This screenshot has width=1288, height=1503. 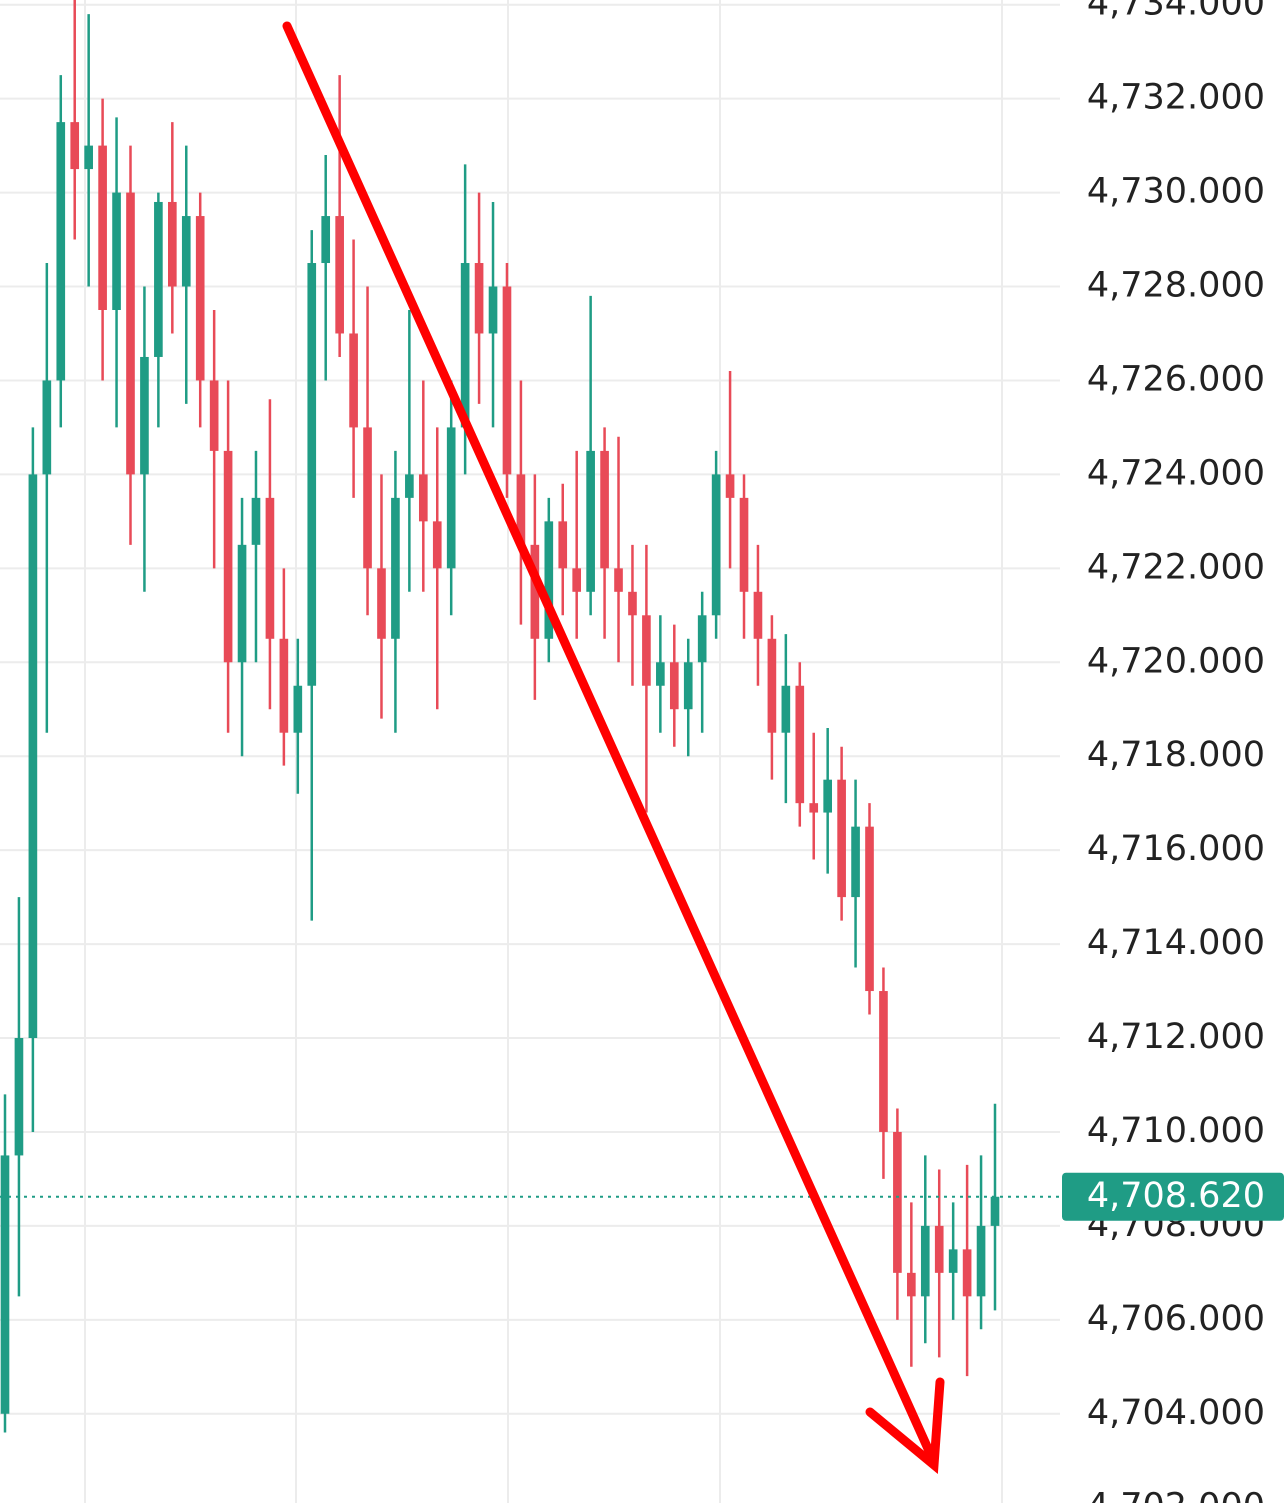 What do you see at coordinates (1176, 98) in the screenshot?
I see `y-tick-label: 4,732.000` at bounding box center [1176, 98].